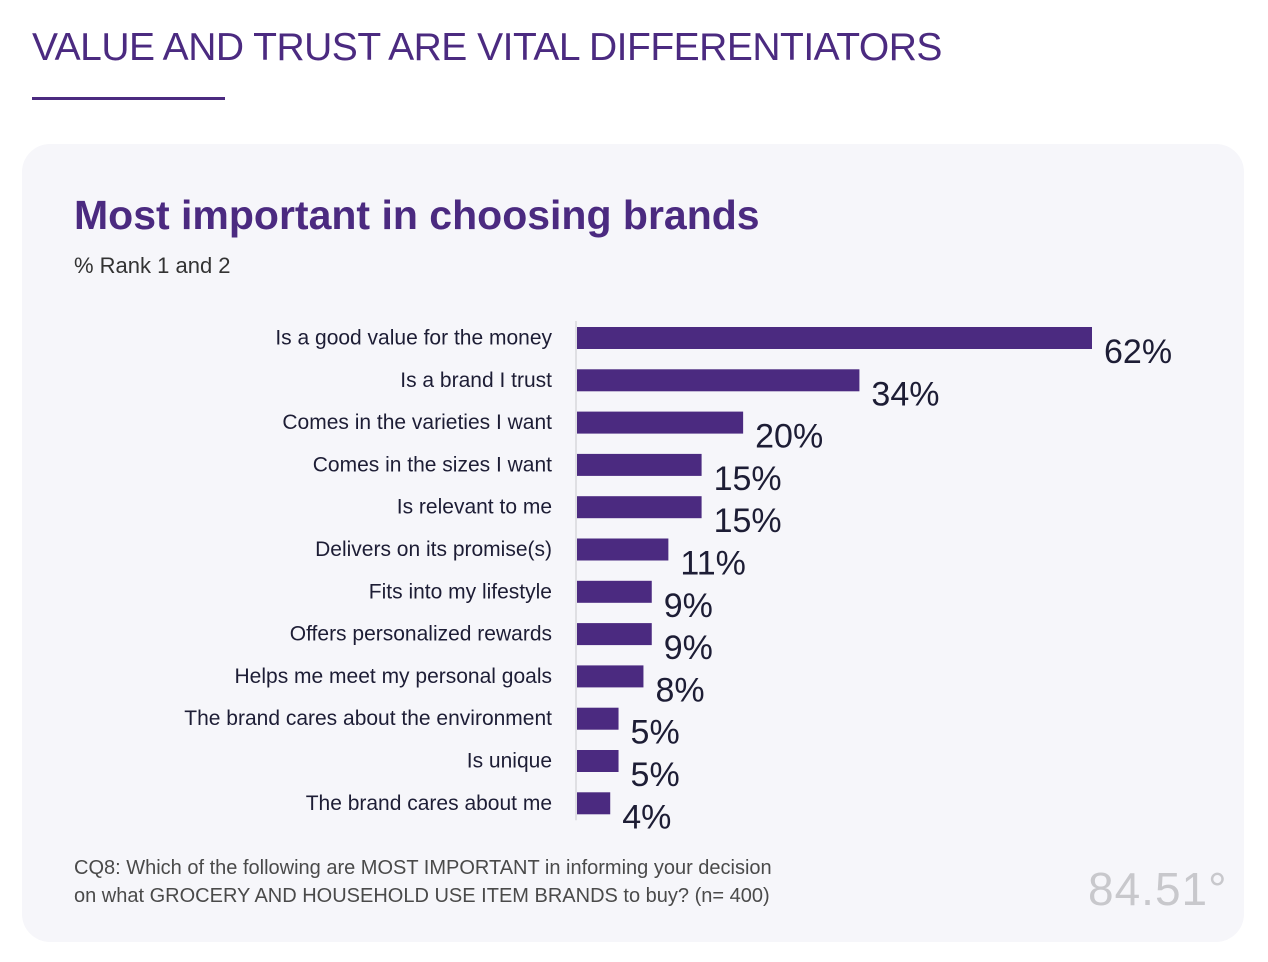 The image size is (1268, 962). Describe the element at coordinates (460, 591) in the screenshot. I see `category-label: Fits into my lifestyle` at that location.